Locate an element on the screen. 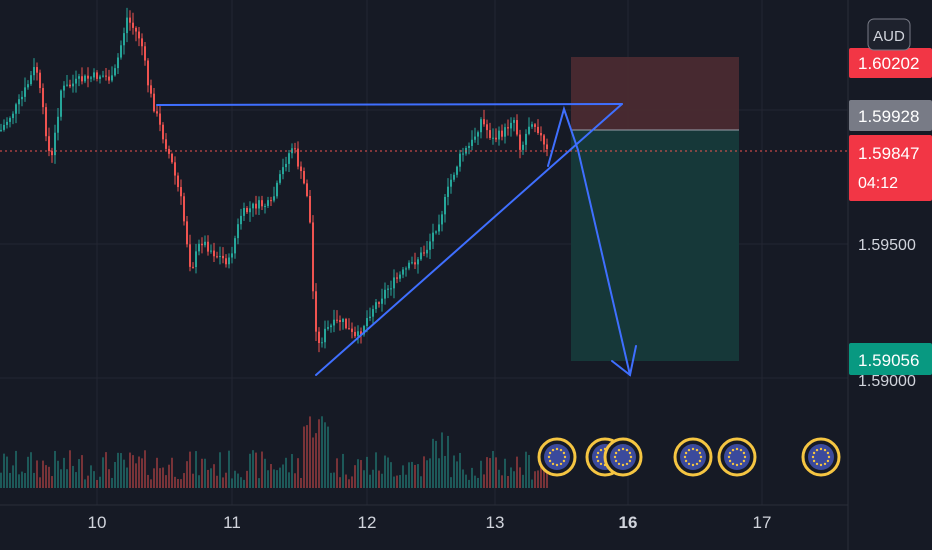 This screenshot has height=550, width=932. projected-path is located at coordinates (589, 240).